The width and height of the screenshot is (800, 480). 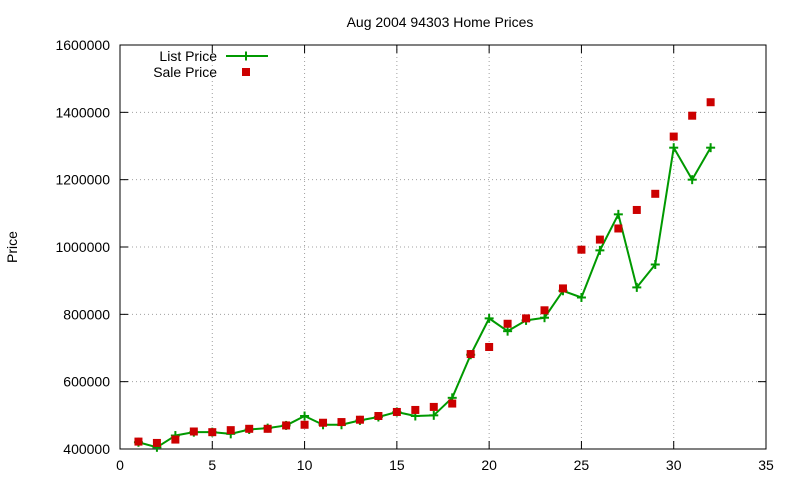 I want to click on x-tick-label-3: 15, so click(x=397, y=465).